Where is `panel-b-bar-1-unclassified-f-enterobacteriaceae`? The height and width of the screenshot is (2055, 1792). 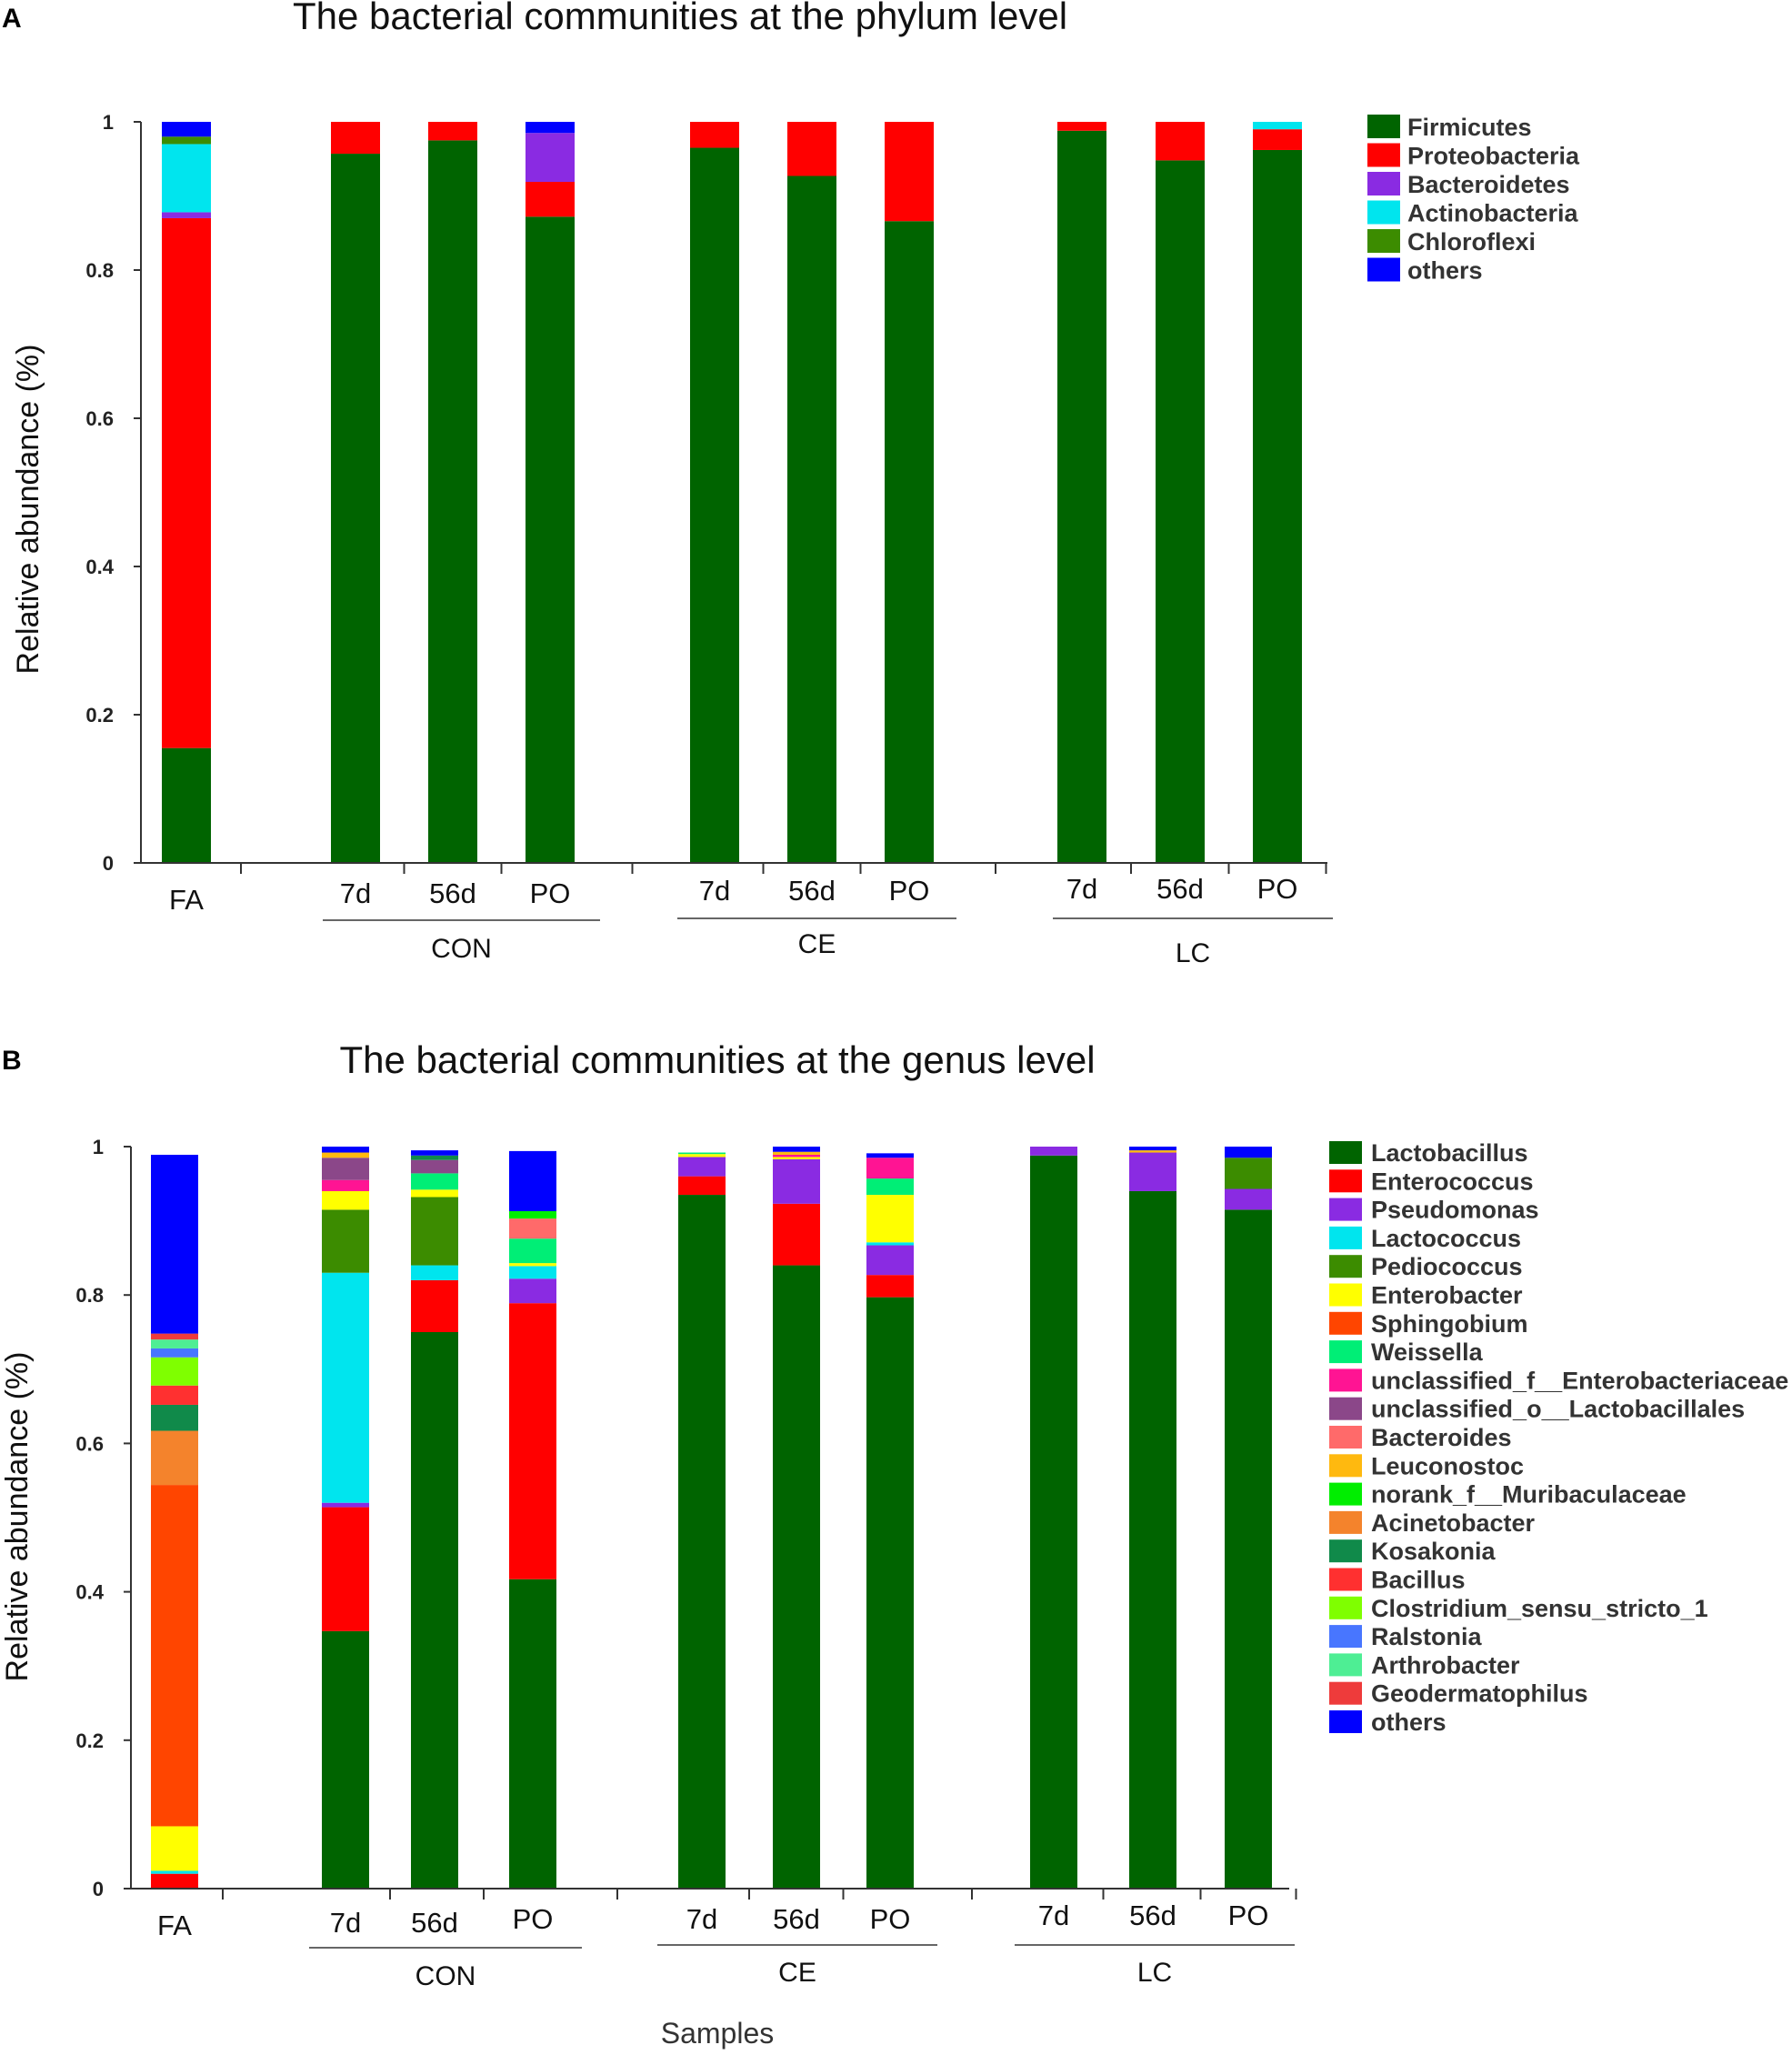
panel-b-bar-1-unclassified-f-enterobacteriaceae is located at coordinates (345, 1185).